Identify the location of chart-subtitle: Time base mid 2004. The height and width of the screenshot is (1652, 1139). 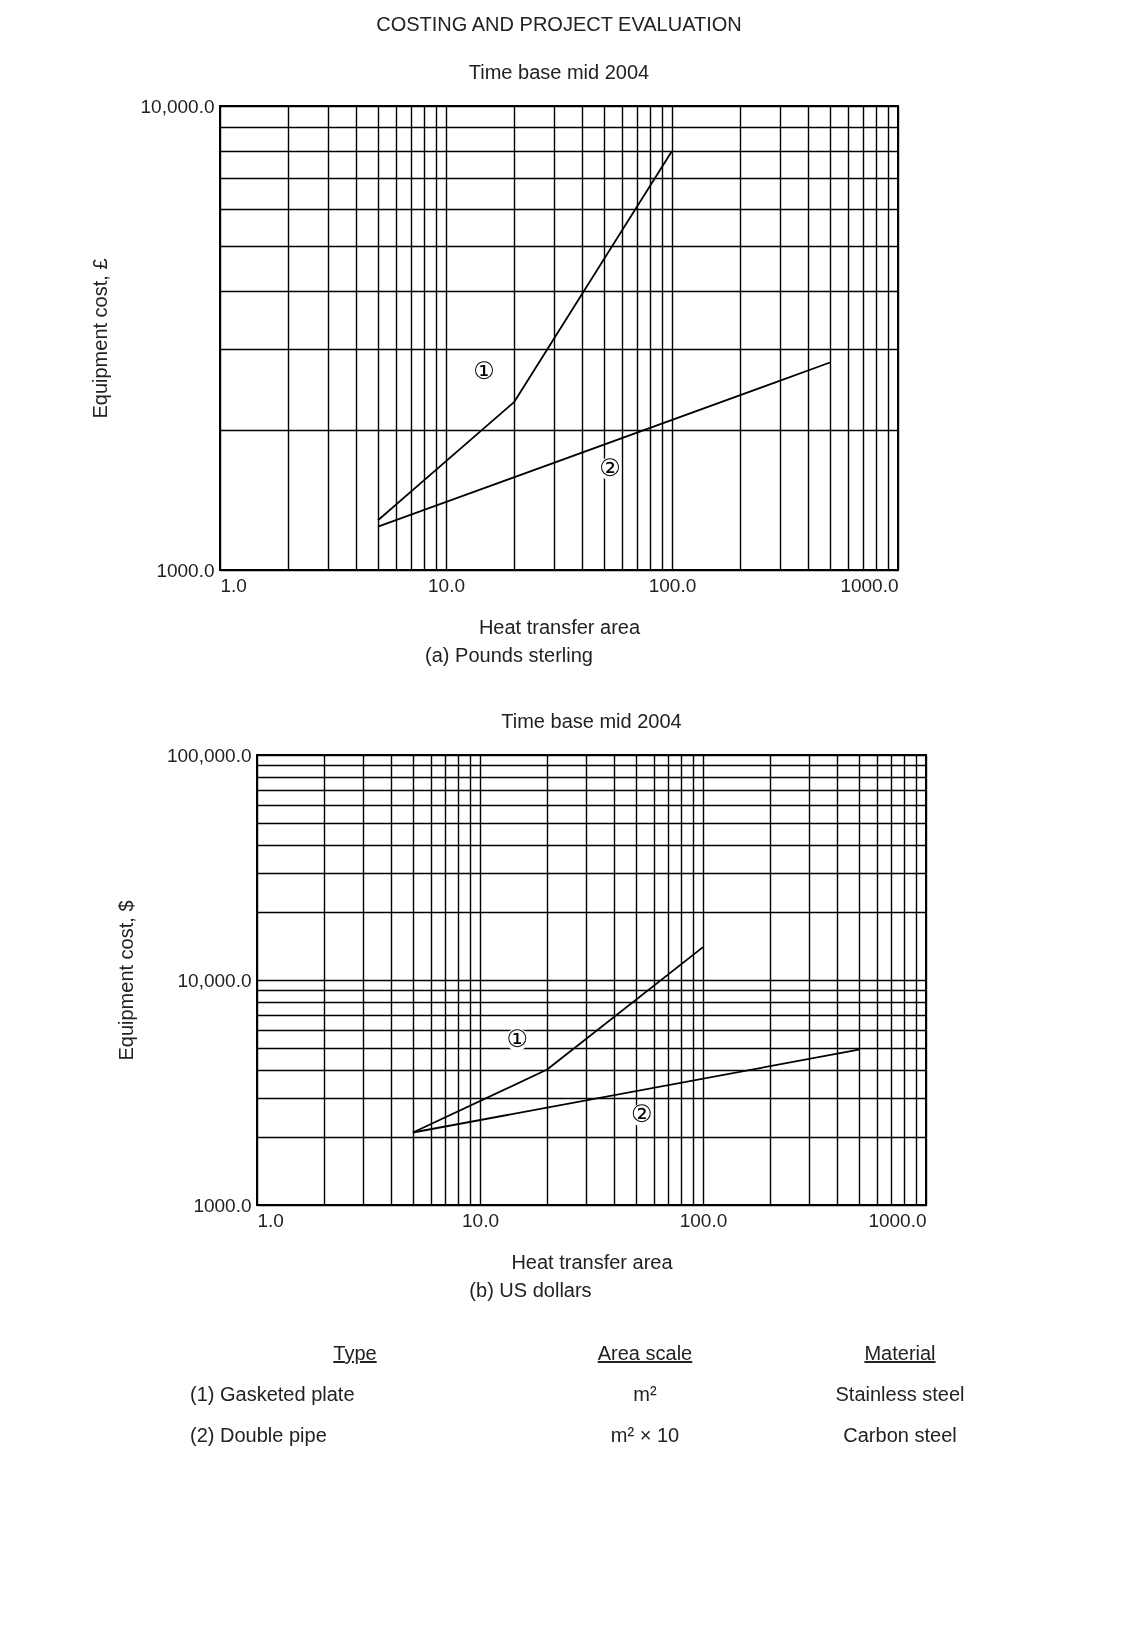
(559, 72).